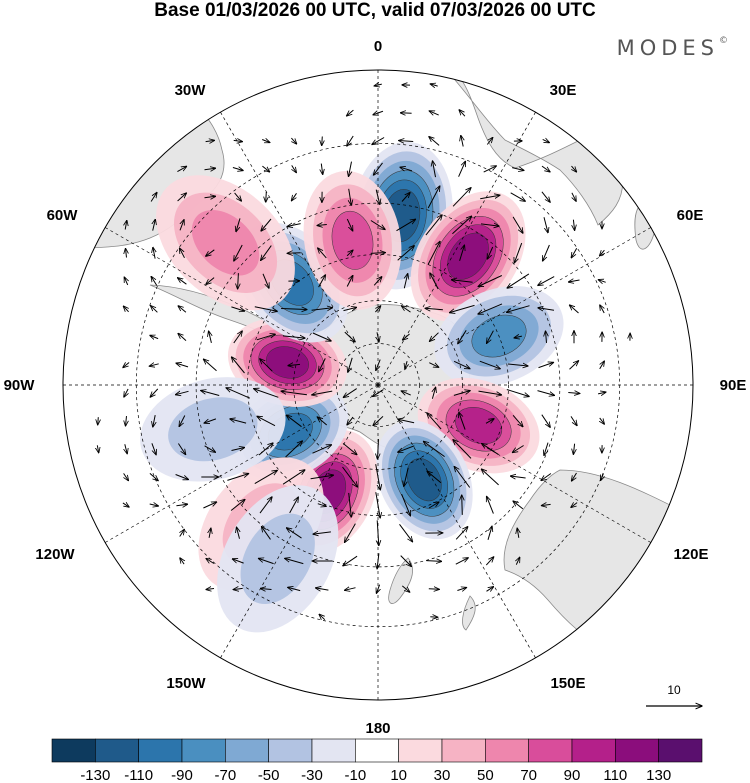 The width and height of the screenshot is (750, 783). I want to click on lon-label-90w: 90W, so click(20, 385).